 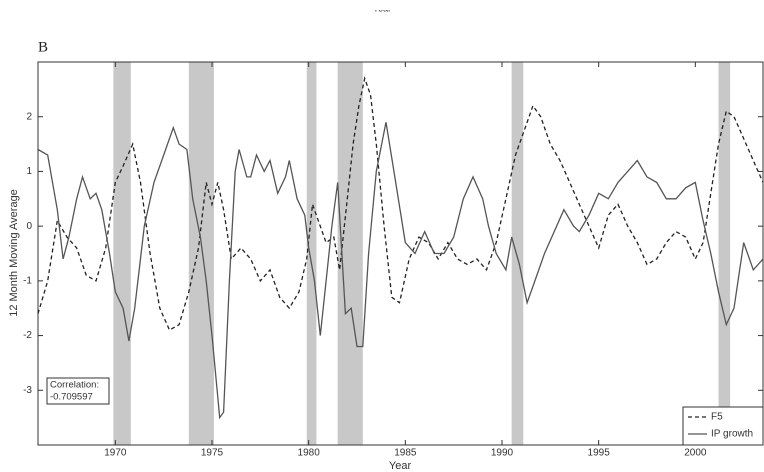 I want to click on x-tick-label: 2000, so click(x=695, y=453).